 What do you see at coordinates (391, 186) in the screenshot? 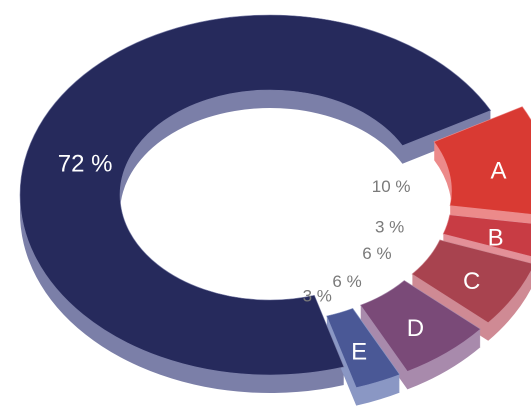
I see `value-label: 10 %` at bounding box center [391, 186].